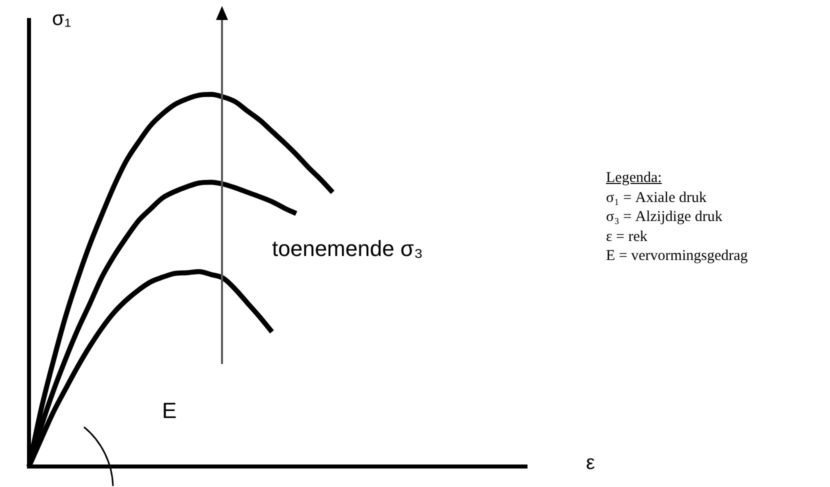 Image resolution: width=830 pixels, height=487 pixels. I want to click on annotation: toenemende σ₃, so click(347, 249).